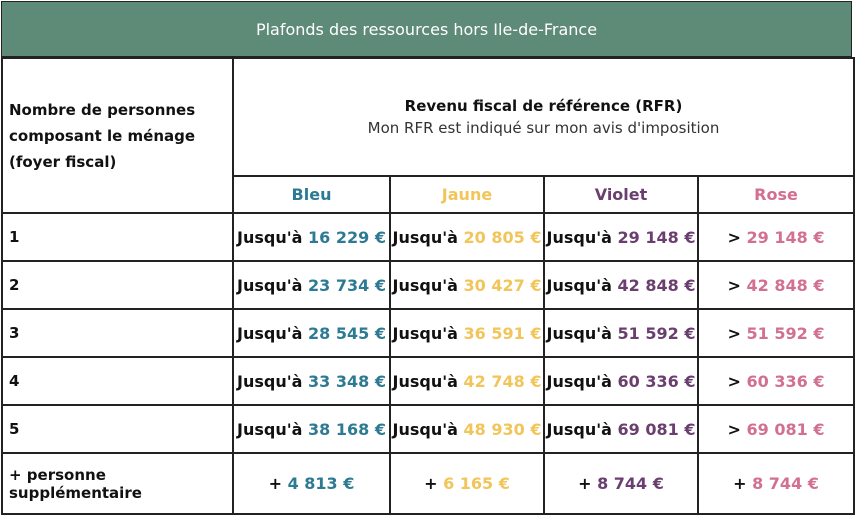  Describe the element at coordinates (775, 194) in the screenshot. I see `category-rose: Rose` at that location.